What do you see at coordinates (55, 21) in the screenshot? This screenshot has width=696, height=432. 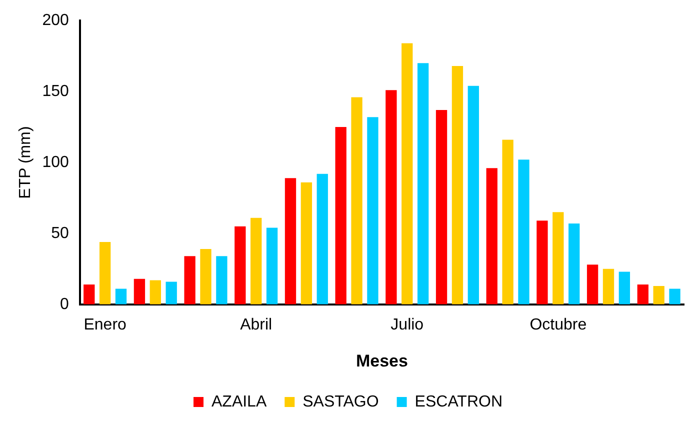 I see `y-tick-label: 200` at bounding box center [55, 21].